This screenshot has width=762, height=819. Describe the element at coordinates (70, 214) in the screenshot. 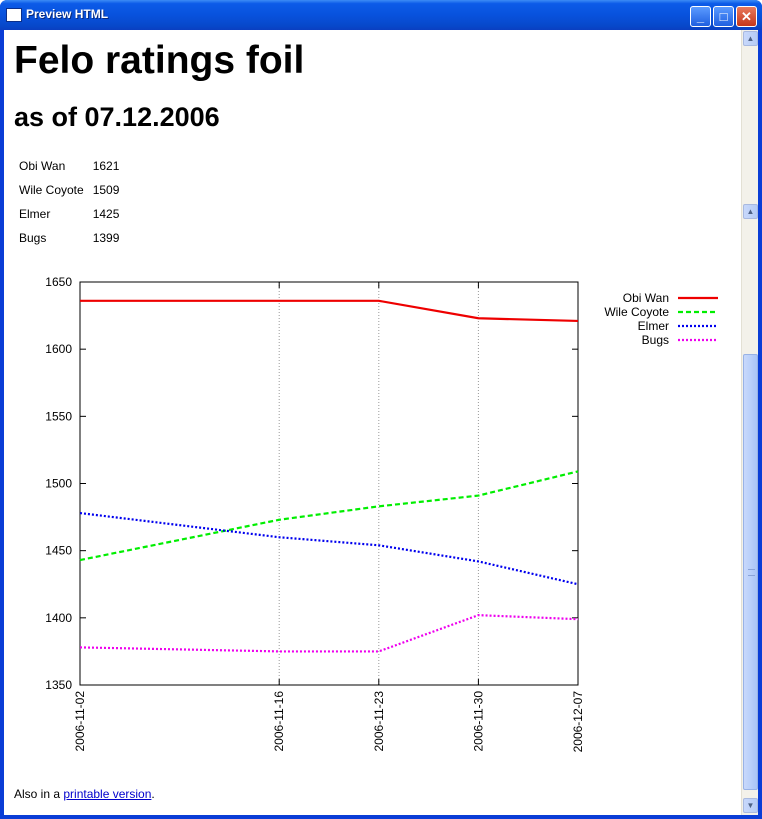

I see `table-row: Elmer 1425` at that location.